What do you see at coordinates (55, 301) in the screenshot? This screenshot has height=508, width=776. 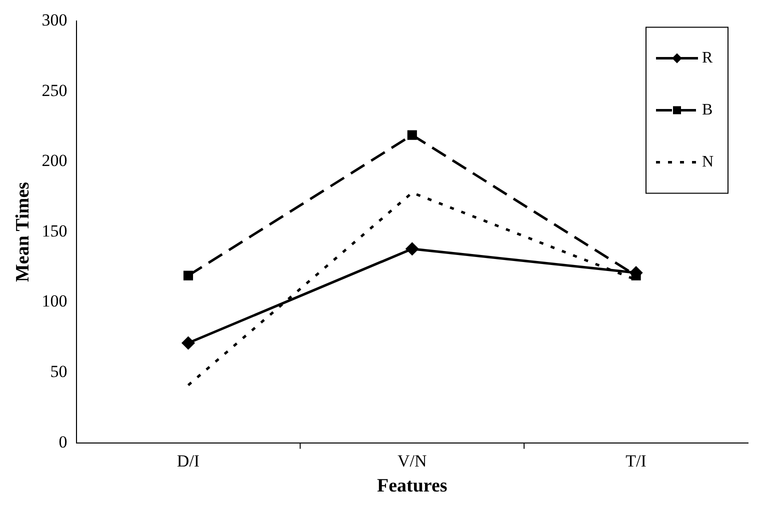 I see `y-tick-label: 100` at bounding box center [55, 301].